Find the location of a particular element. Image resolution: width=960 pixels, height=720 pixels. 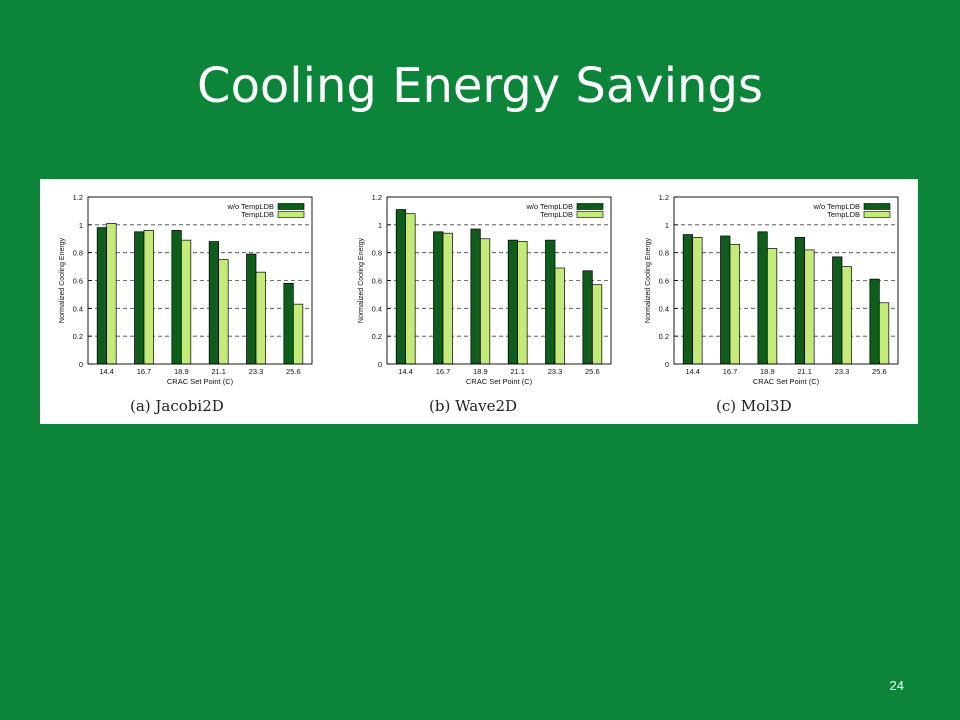

chart-caption: (b) Wave2D is located at coordinates (473, 406).